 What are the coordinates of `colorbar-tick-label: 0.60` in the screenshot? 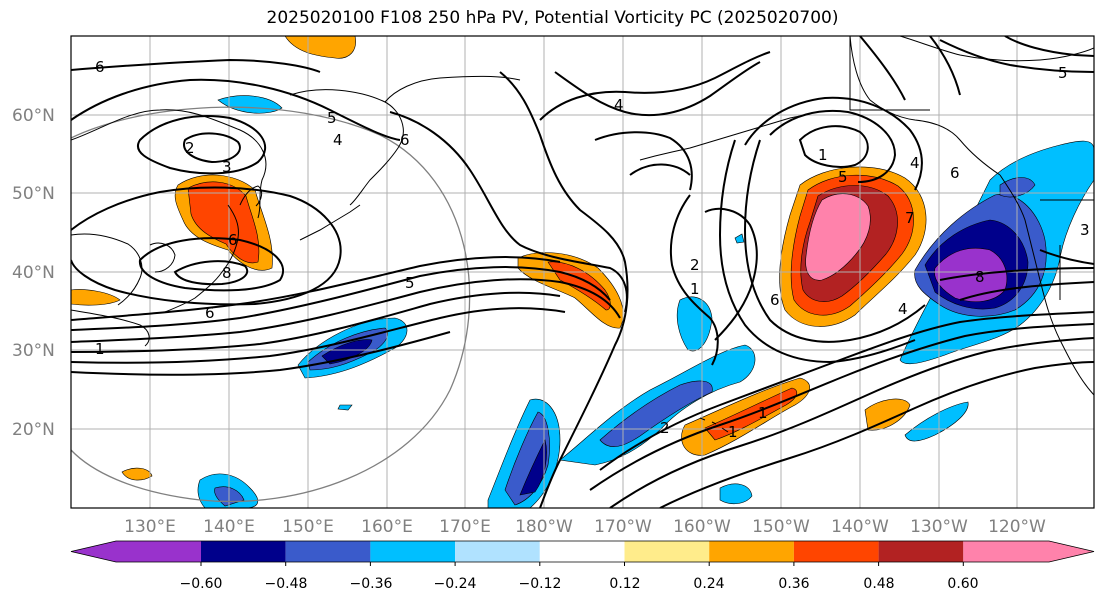 It's located at (962, 584).